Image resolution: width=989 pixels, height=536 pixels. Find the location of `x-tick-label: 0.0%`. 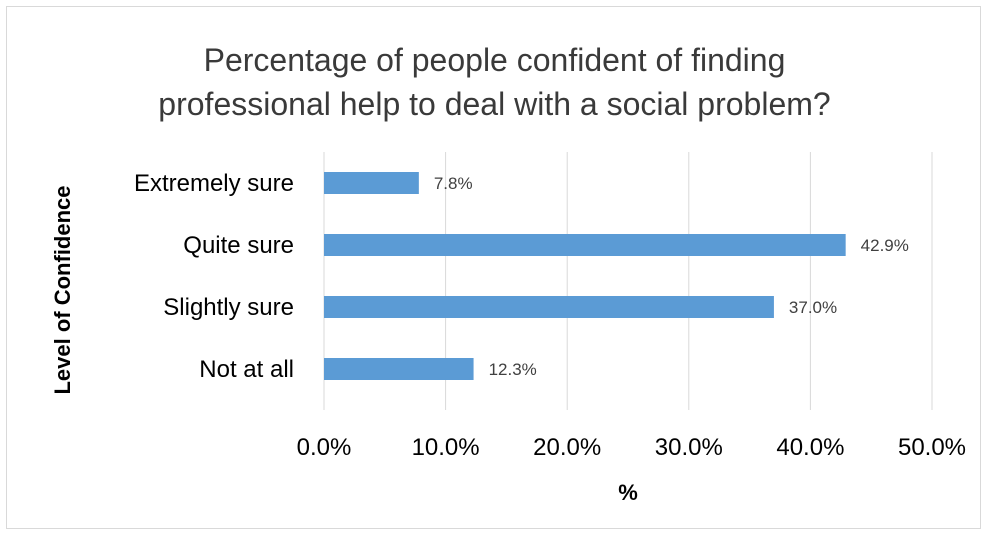

x-tick-label: 0.0% is located at coordinates (324, 447).